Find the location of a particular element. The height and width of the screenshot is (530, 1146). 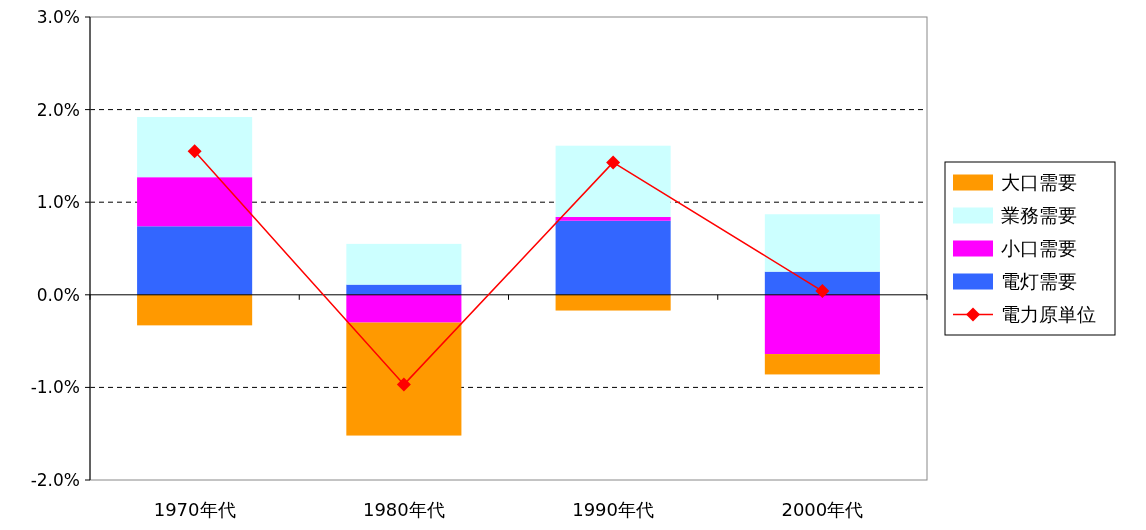

legend-label: 業務需要 is located at coordinates (1039, 215).